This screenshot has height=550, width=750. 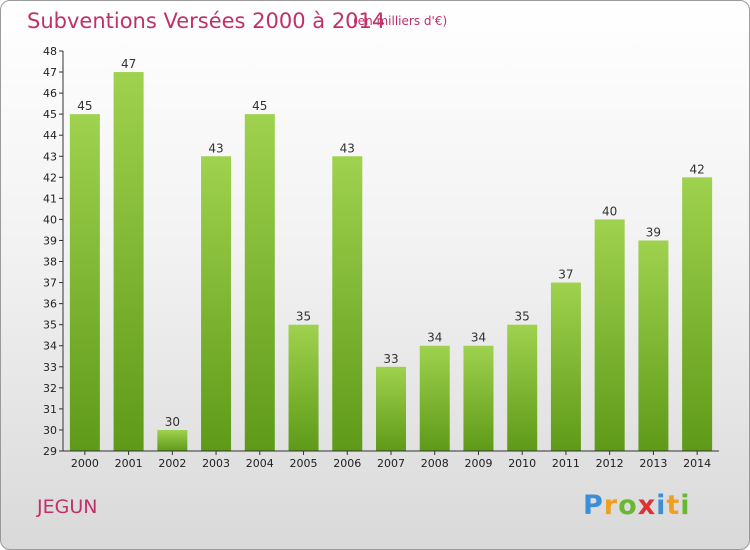 What do you see at coordinates (593, 505) in the screenshot?
I see `logo-letter: P` at bounding box center [593, 505].